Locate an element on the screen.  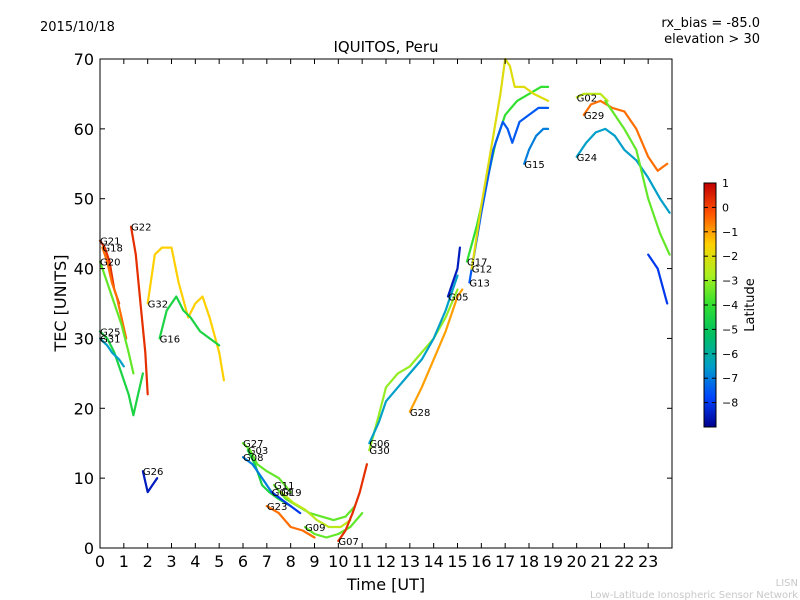
series-track-g16 is located at coordinates (189, 321).